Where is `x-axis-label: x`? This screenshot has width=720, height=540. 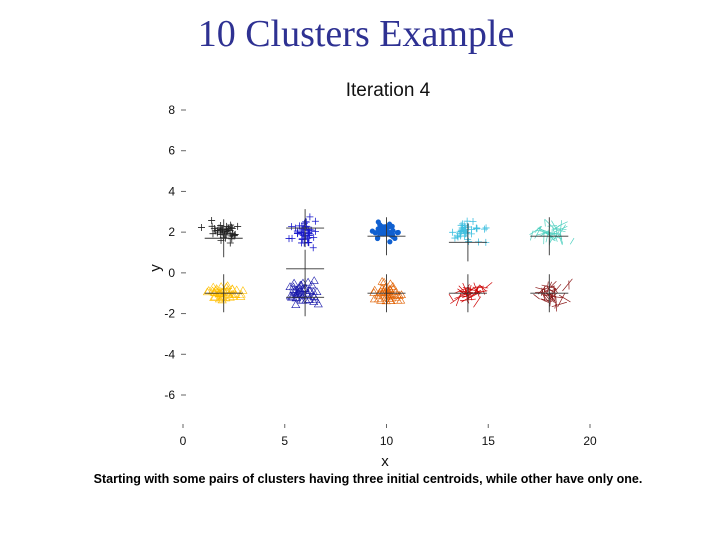 x-axis-label: x is located at coordinates (385, 461).